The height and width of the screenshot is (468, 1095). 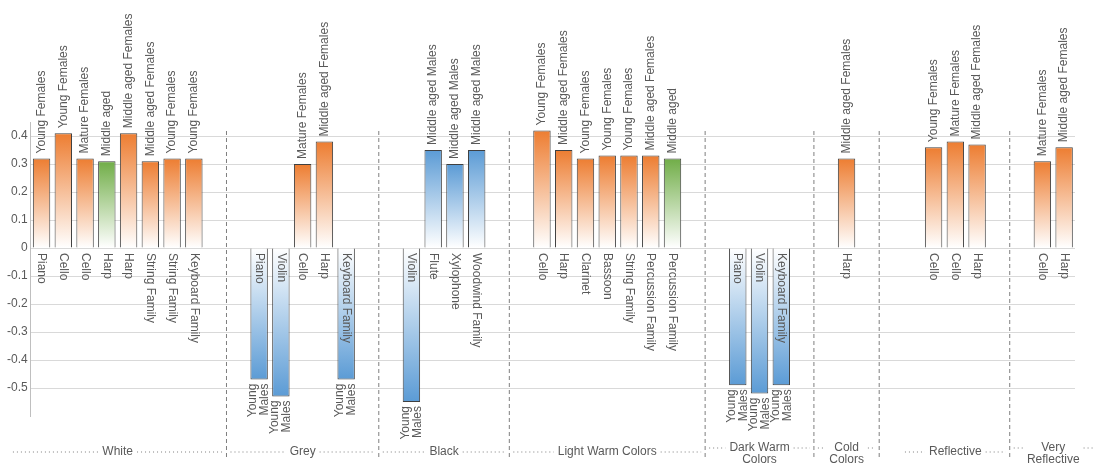 What do you see at coordinates (759, 453) in the screenshot?
I see `text: Dark Warm Colors` at bounding box center [759, 453].